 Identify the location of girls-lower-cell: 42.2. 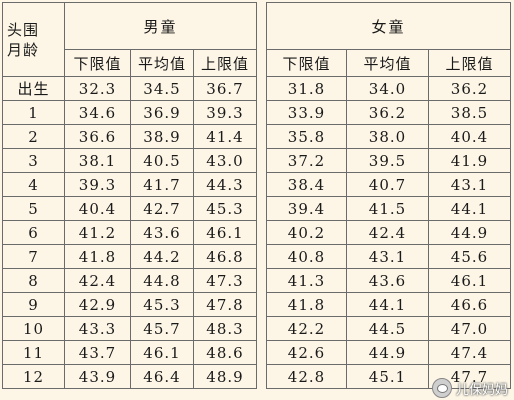
(306, 328).